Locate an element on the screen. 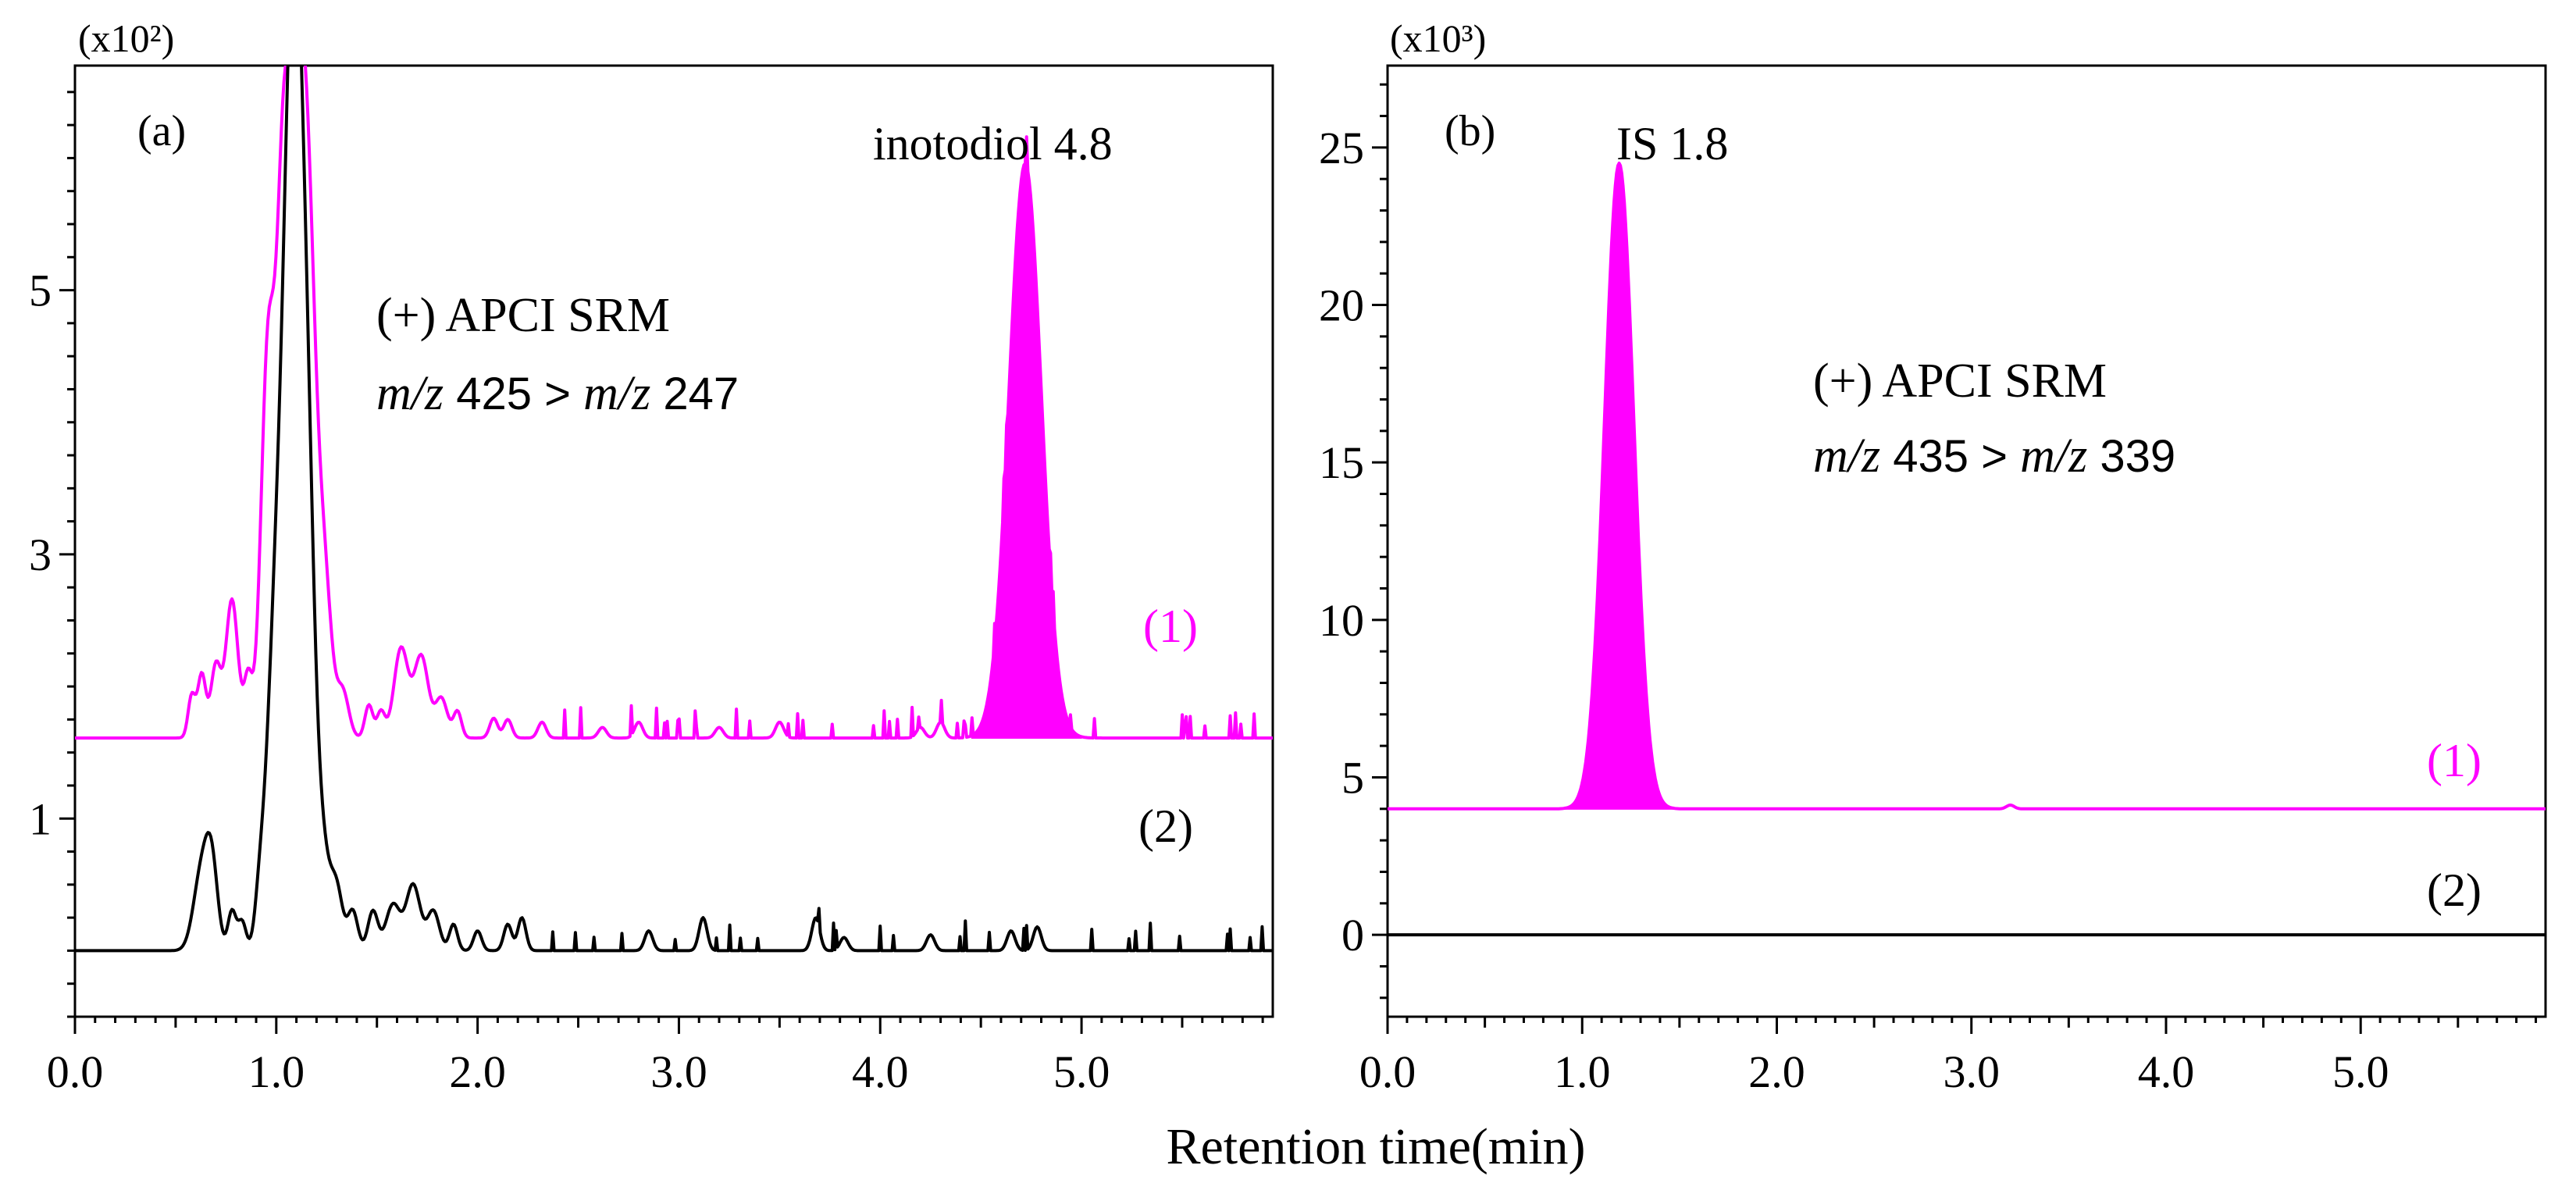  panel-a-x-ticks: 0.0 1.0 2.0 3.0 4.0 5.0 is located at coordinates (656, 1057).